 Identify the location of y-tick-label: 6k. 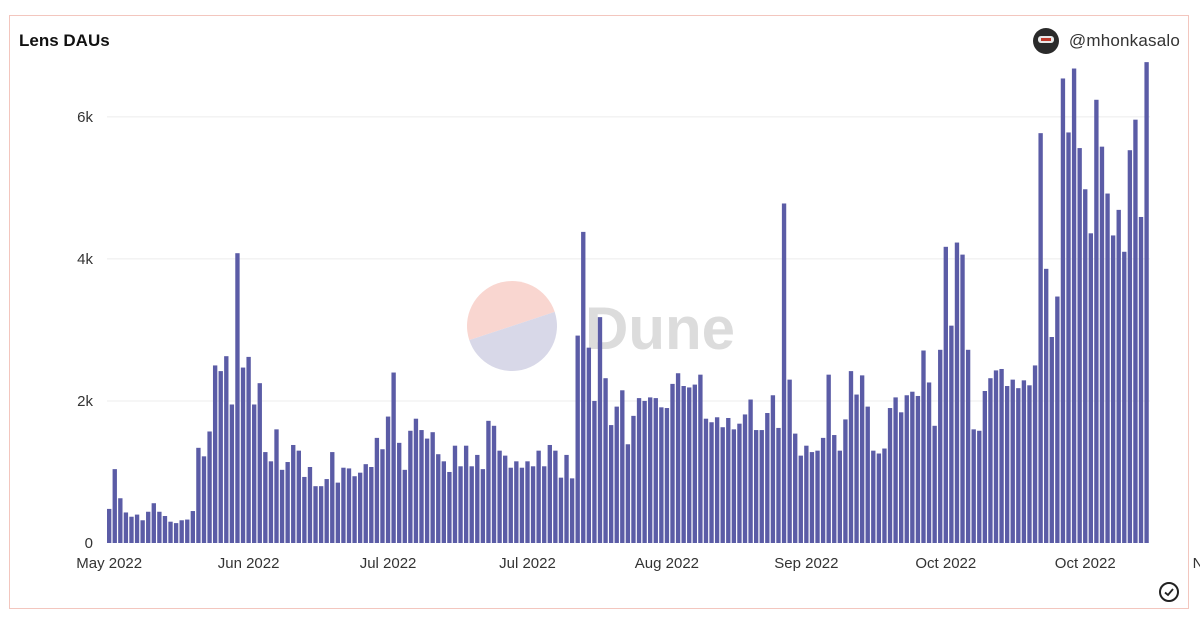
(85, 117).